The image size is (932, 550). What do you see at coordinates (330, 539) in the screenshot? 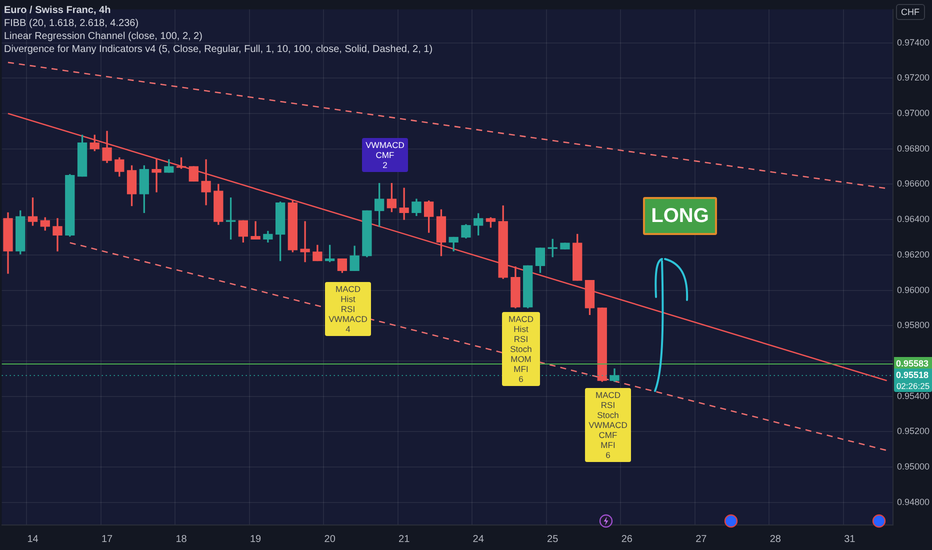
I see `x-tick-label: 20` at bounding box center [330, 539].